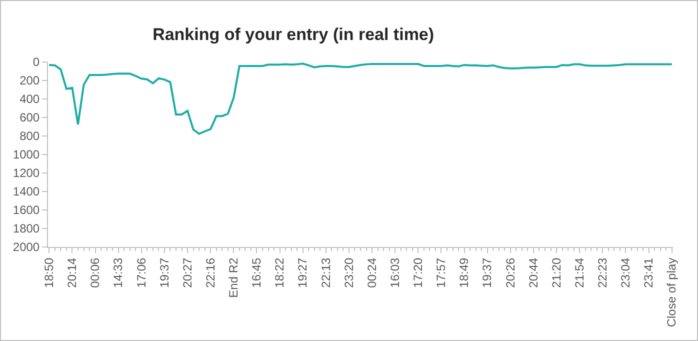 This screenshot has width=698, height=341. I want to click on x-tick-label: 16:45, so click(257, 272).